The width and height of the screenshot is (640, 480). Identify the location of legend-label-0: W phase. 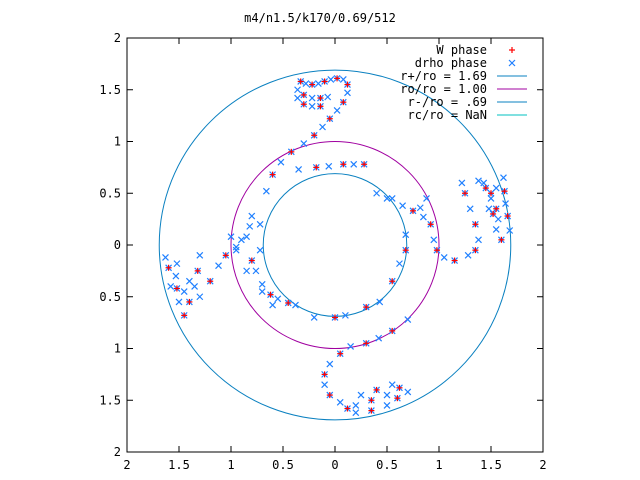
(461, 50).